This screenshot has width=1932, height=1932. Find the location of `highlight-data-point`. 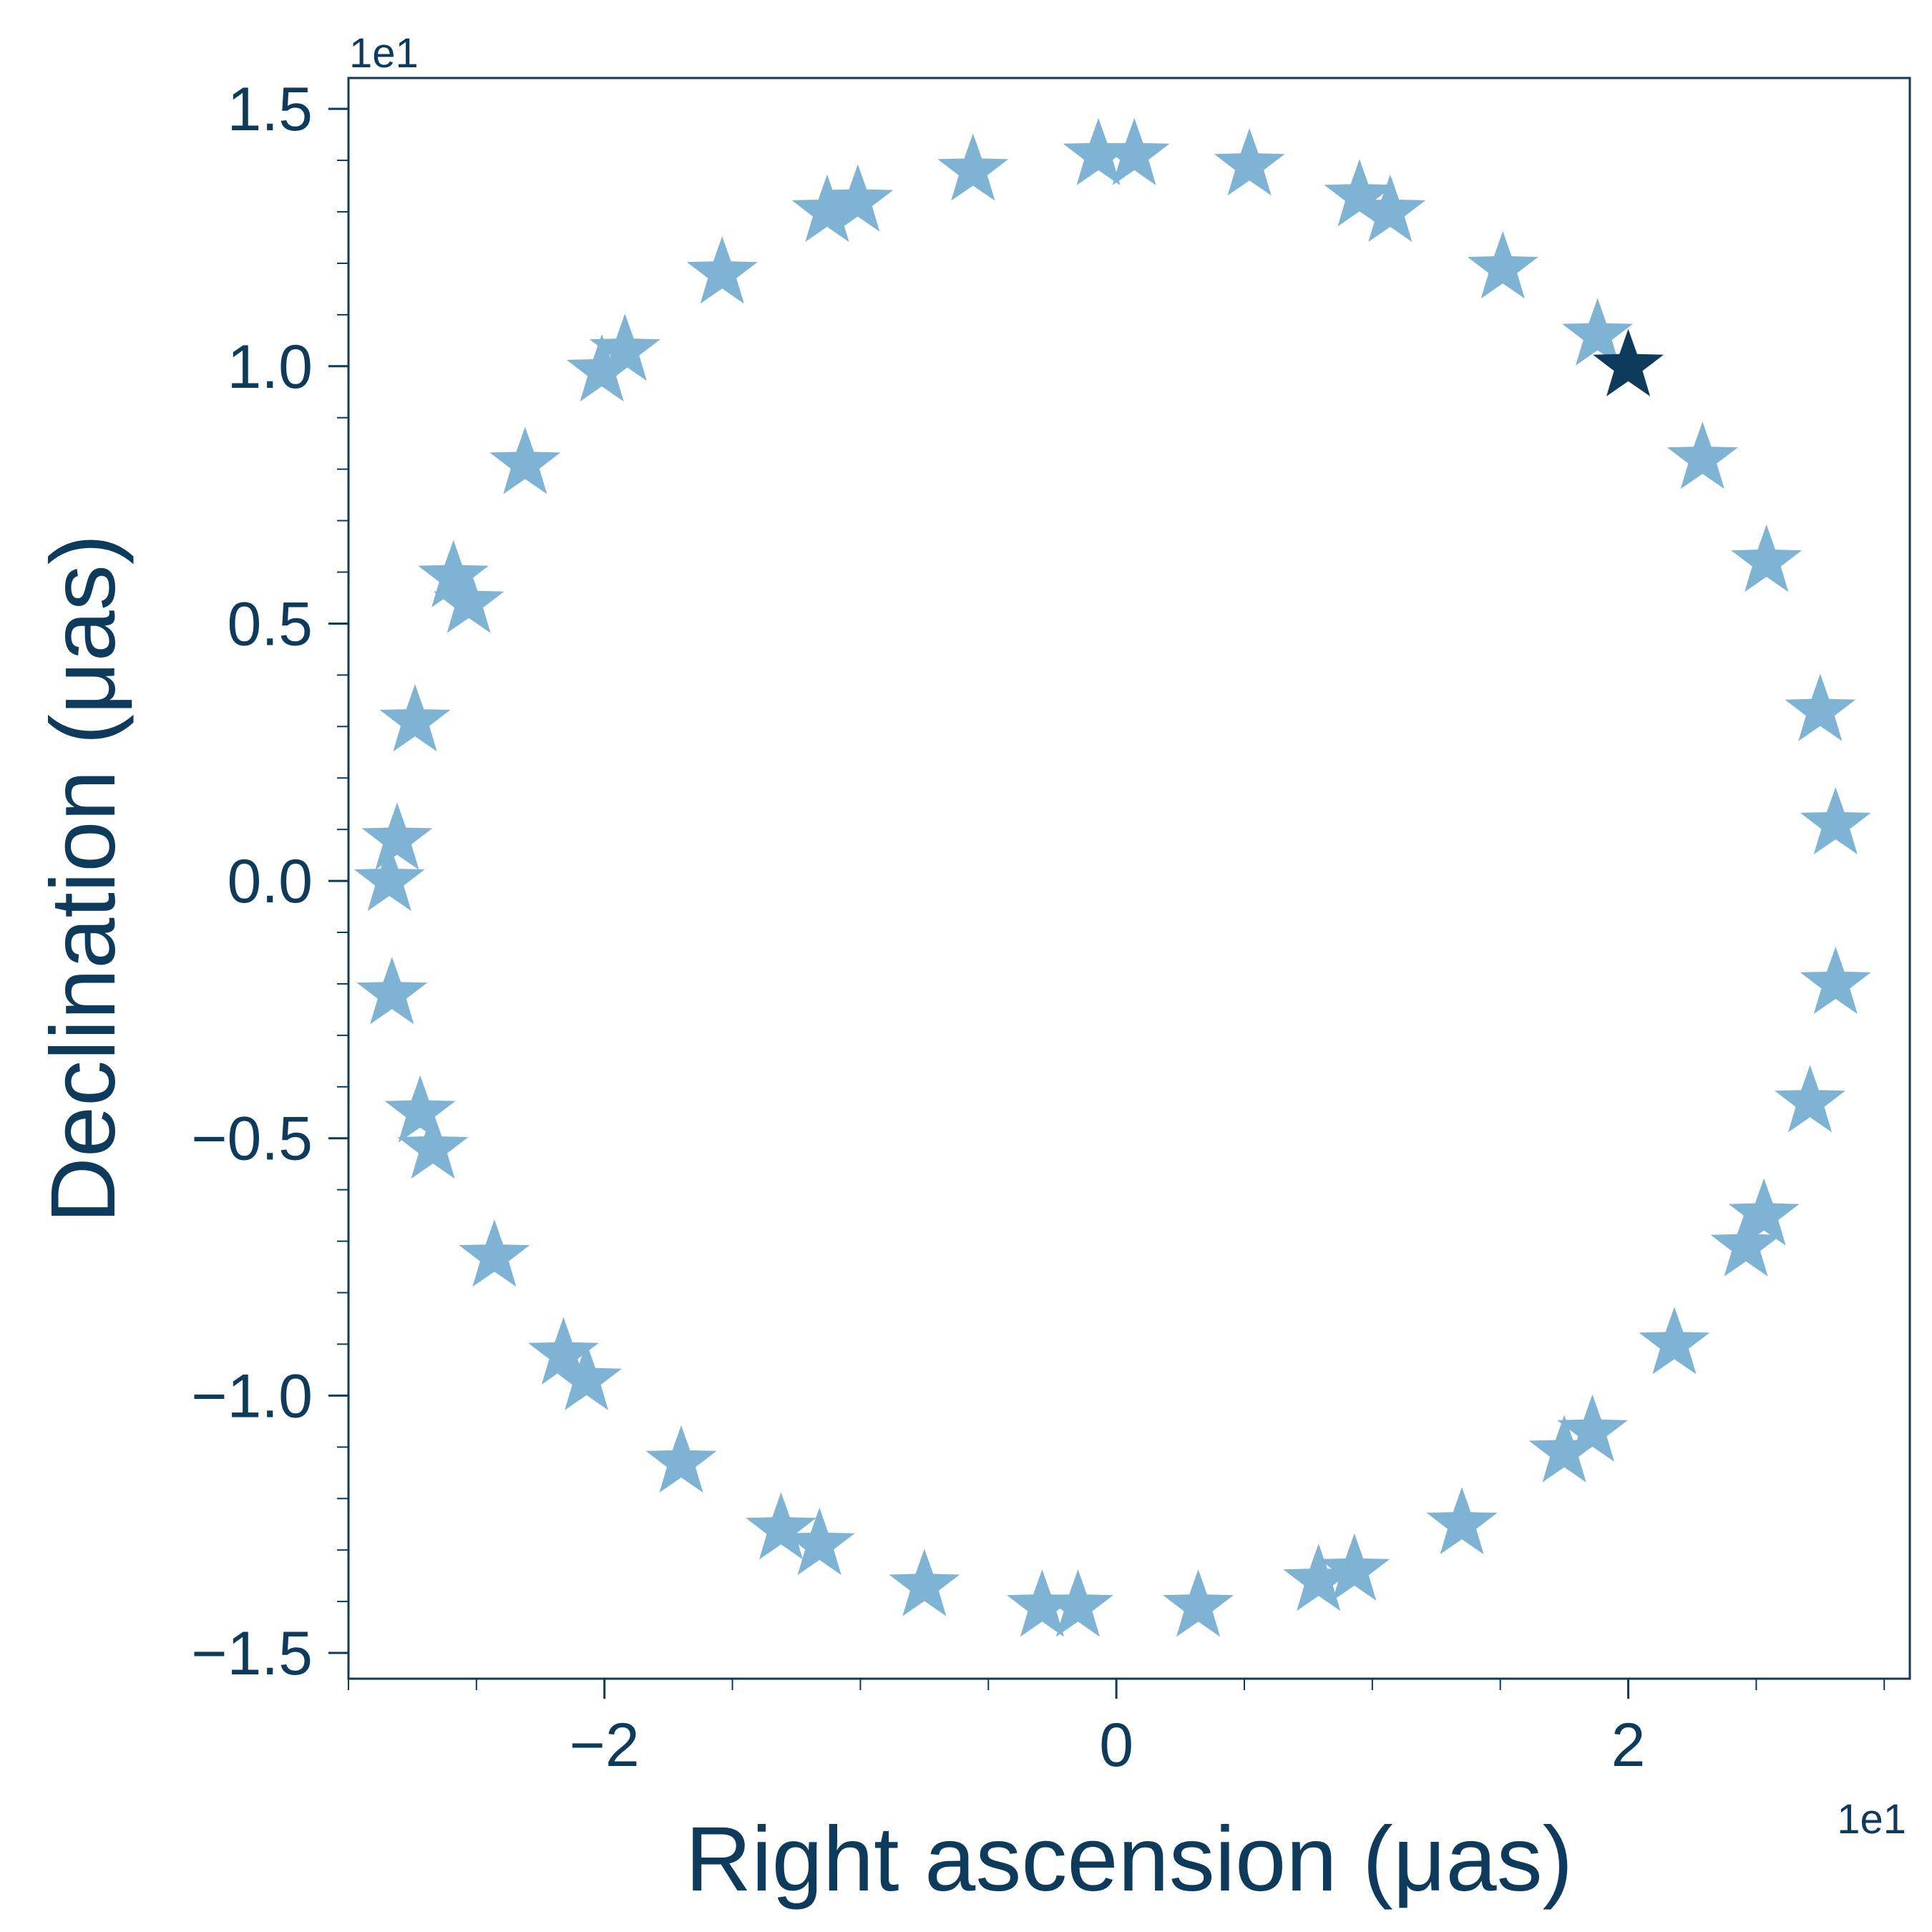

highlight-data-point is located at coordinates (1628, 362).